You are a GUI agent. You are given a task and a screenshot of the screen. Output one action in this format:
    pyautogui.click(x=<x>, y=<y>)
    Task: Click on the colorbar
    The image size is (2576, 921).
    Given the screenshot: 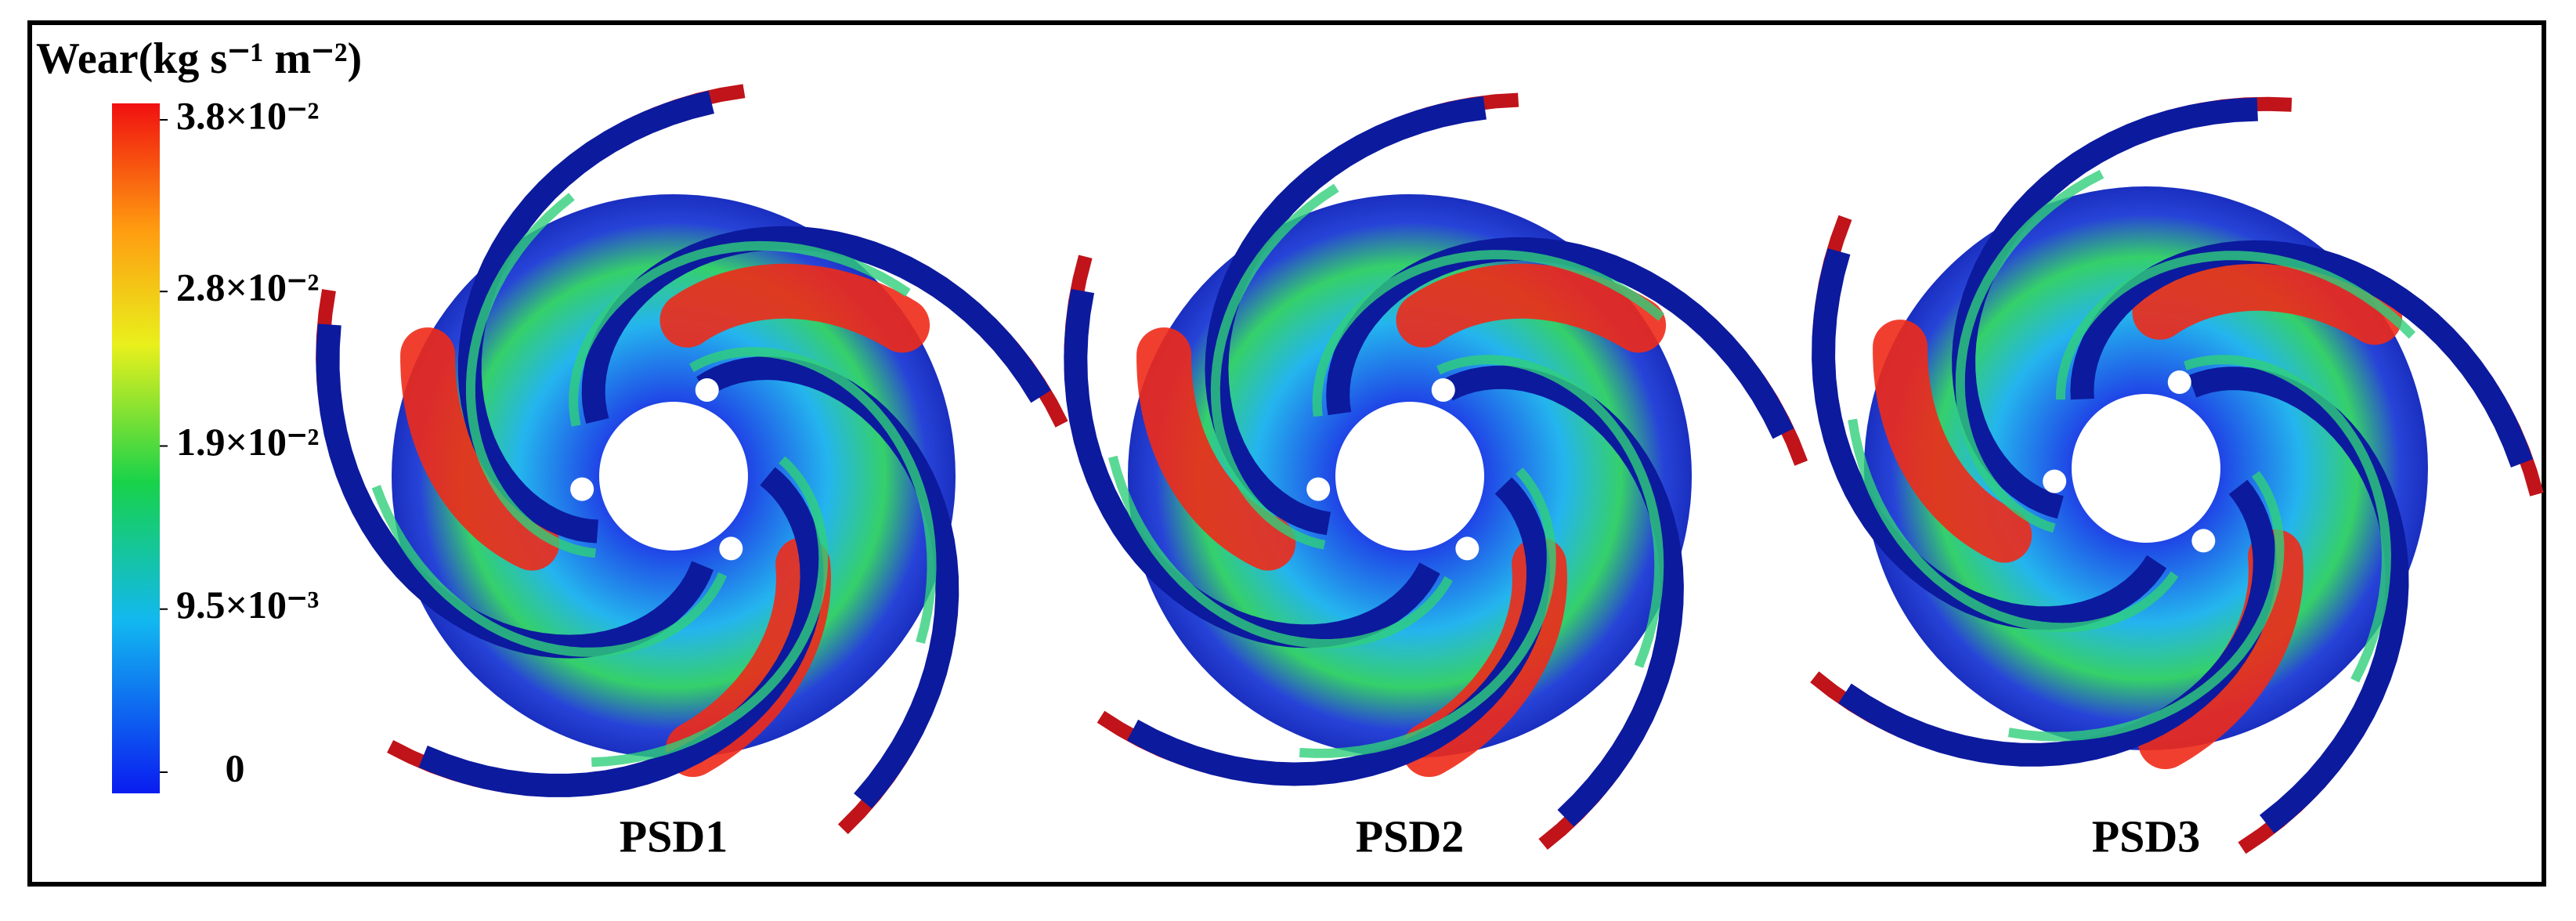 What is the action you would take?
    pyautogui.click(x=136, y=448)
    